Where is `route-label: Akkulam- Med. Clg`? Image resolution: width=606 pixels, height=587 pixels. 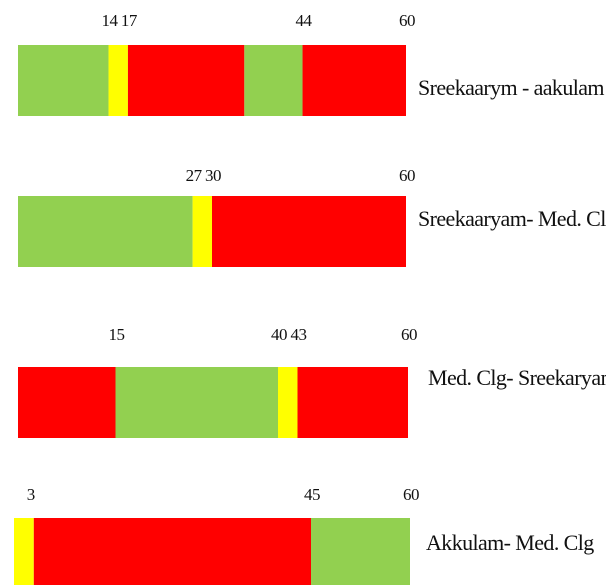
route-label: Akkulam- Med. Clg is located at coordinates (510, 542).